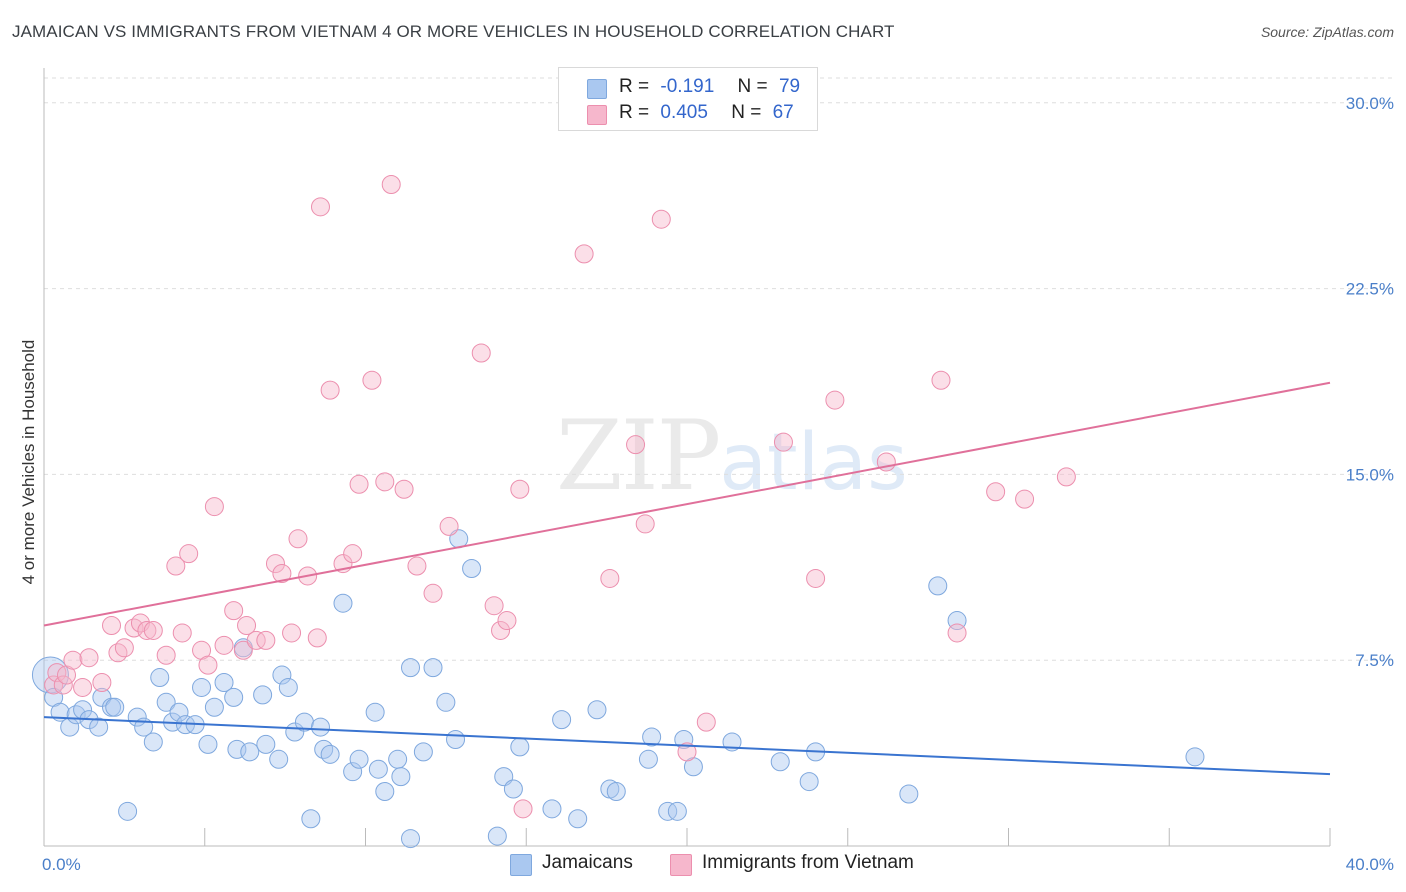 Image resolution: width=1406 pixels, height=892 pixels. I want to click on x-tick-label-max: 40.0%, so click(1370, 864).